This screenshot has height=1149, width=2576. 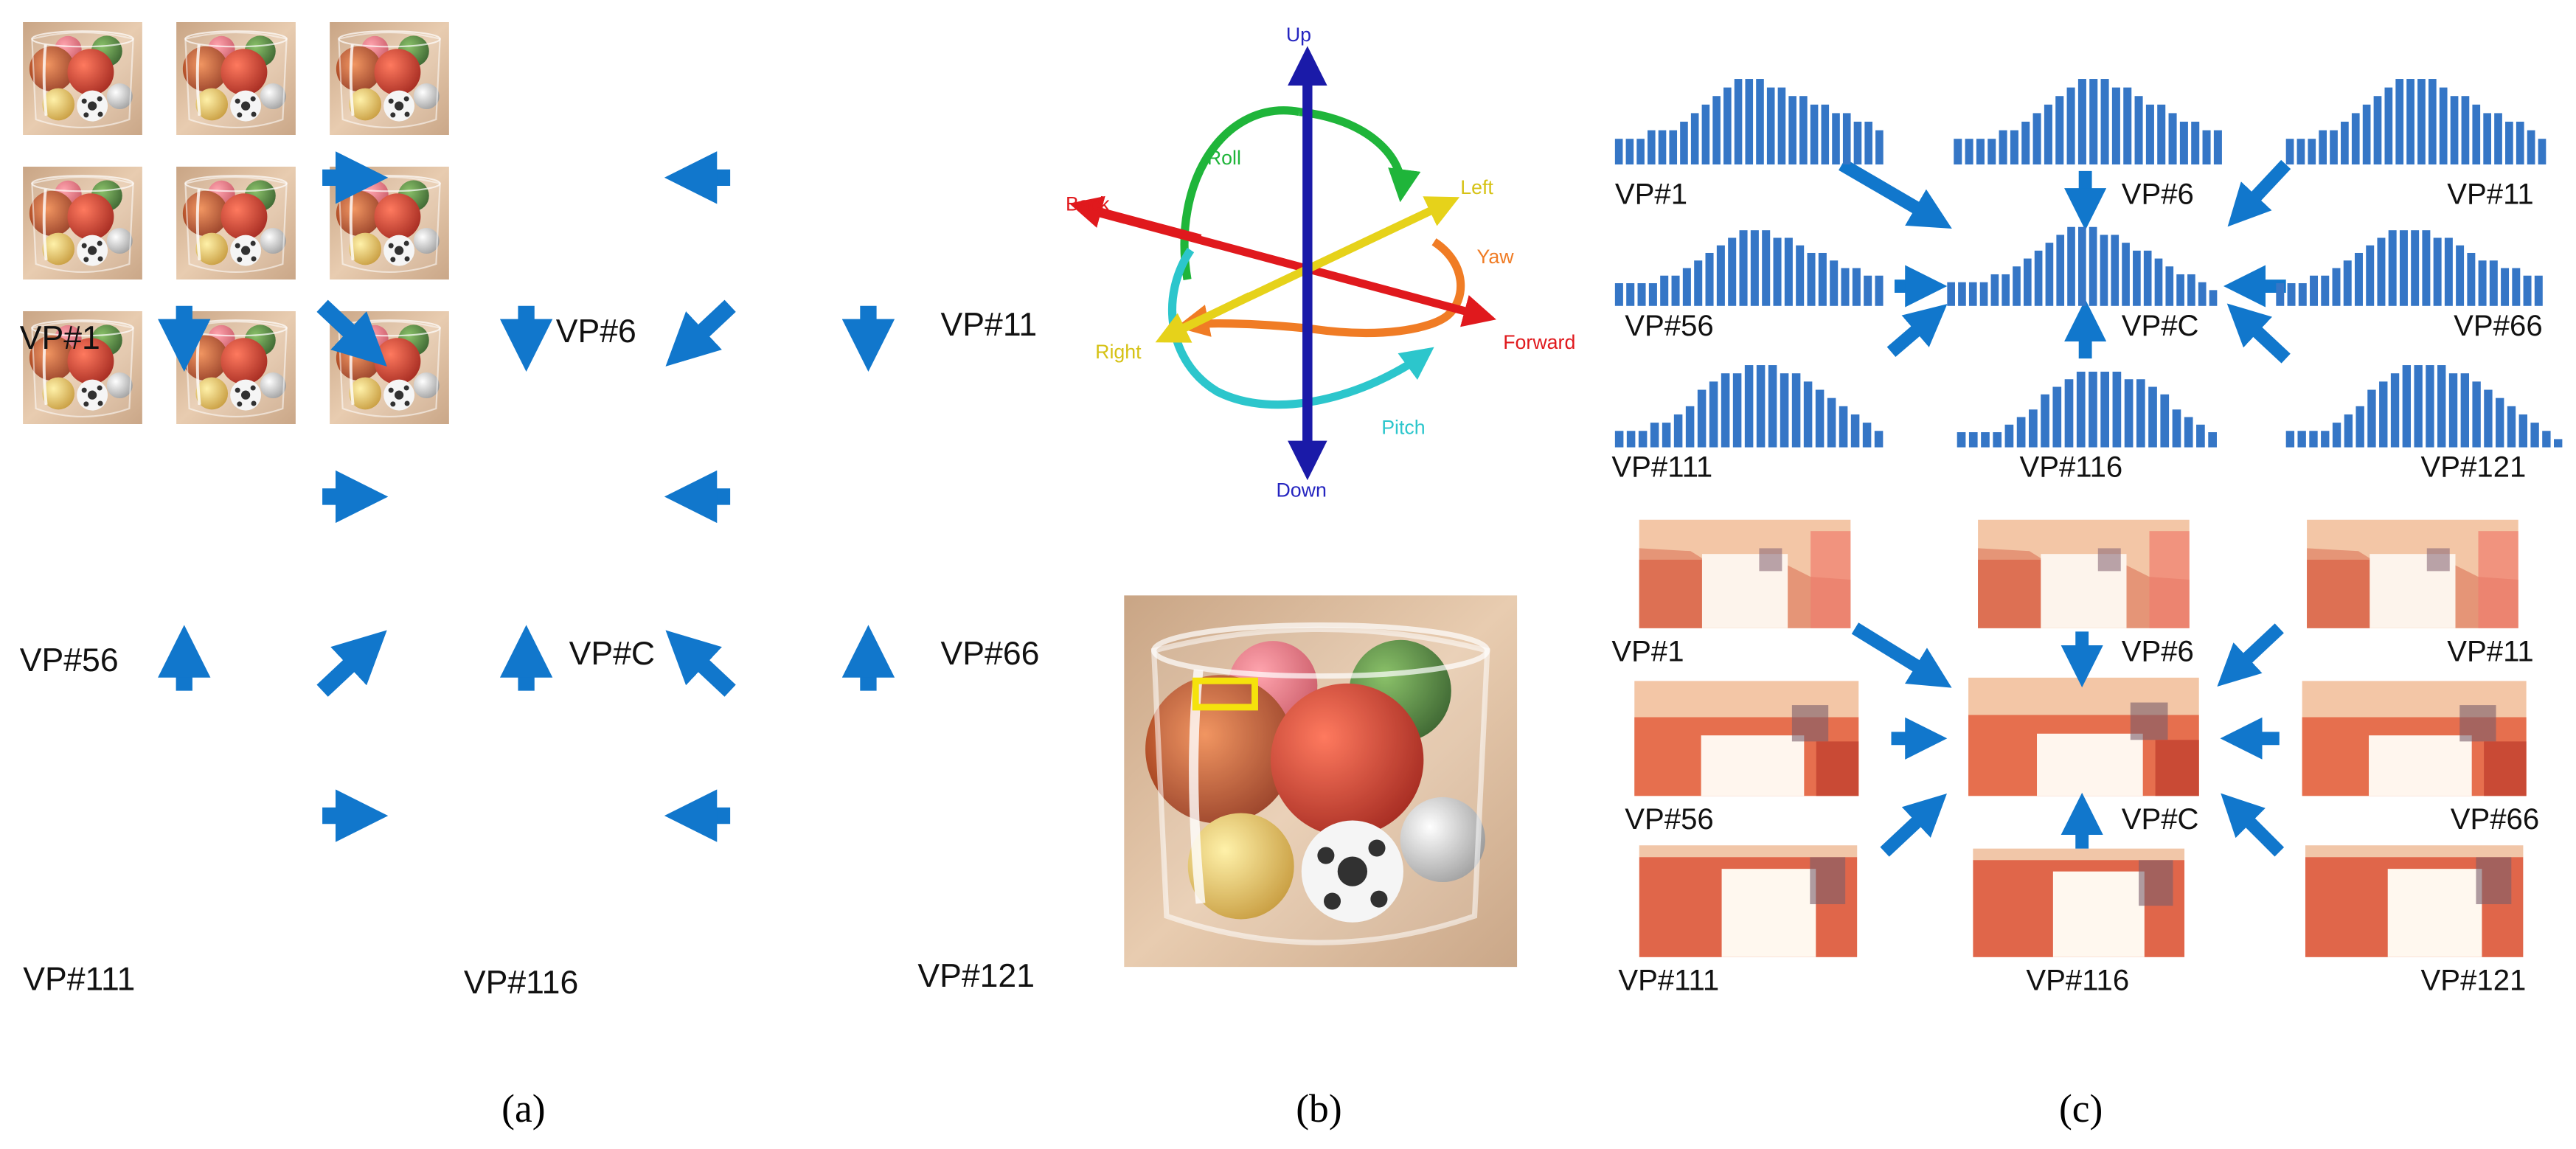 I want to click on back-axis, so click(x=1135, y=219).